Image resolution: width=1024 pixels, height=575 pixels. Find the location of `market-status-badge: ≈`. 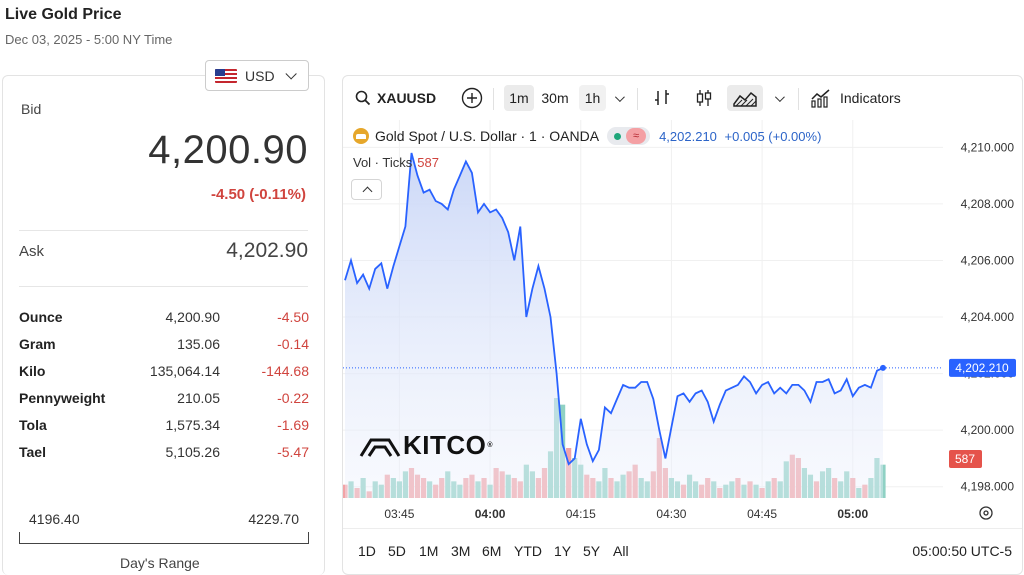

market-status-badge: ≈ is located at coordinates (629, 136).